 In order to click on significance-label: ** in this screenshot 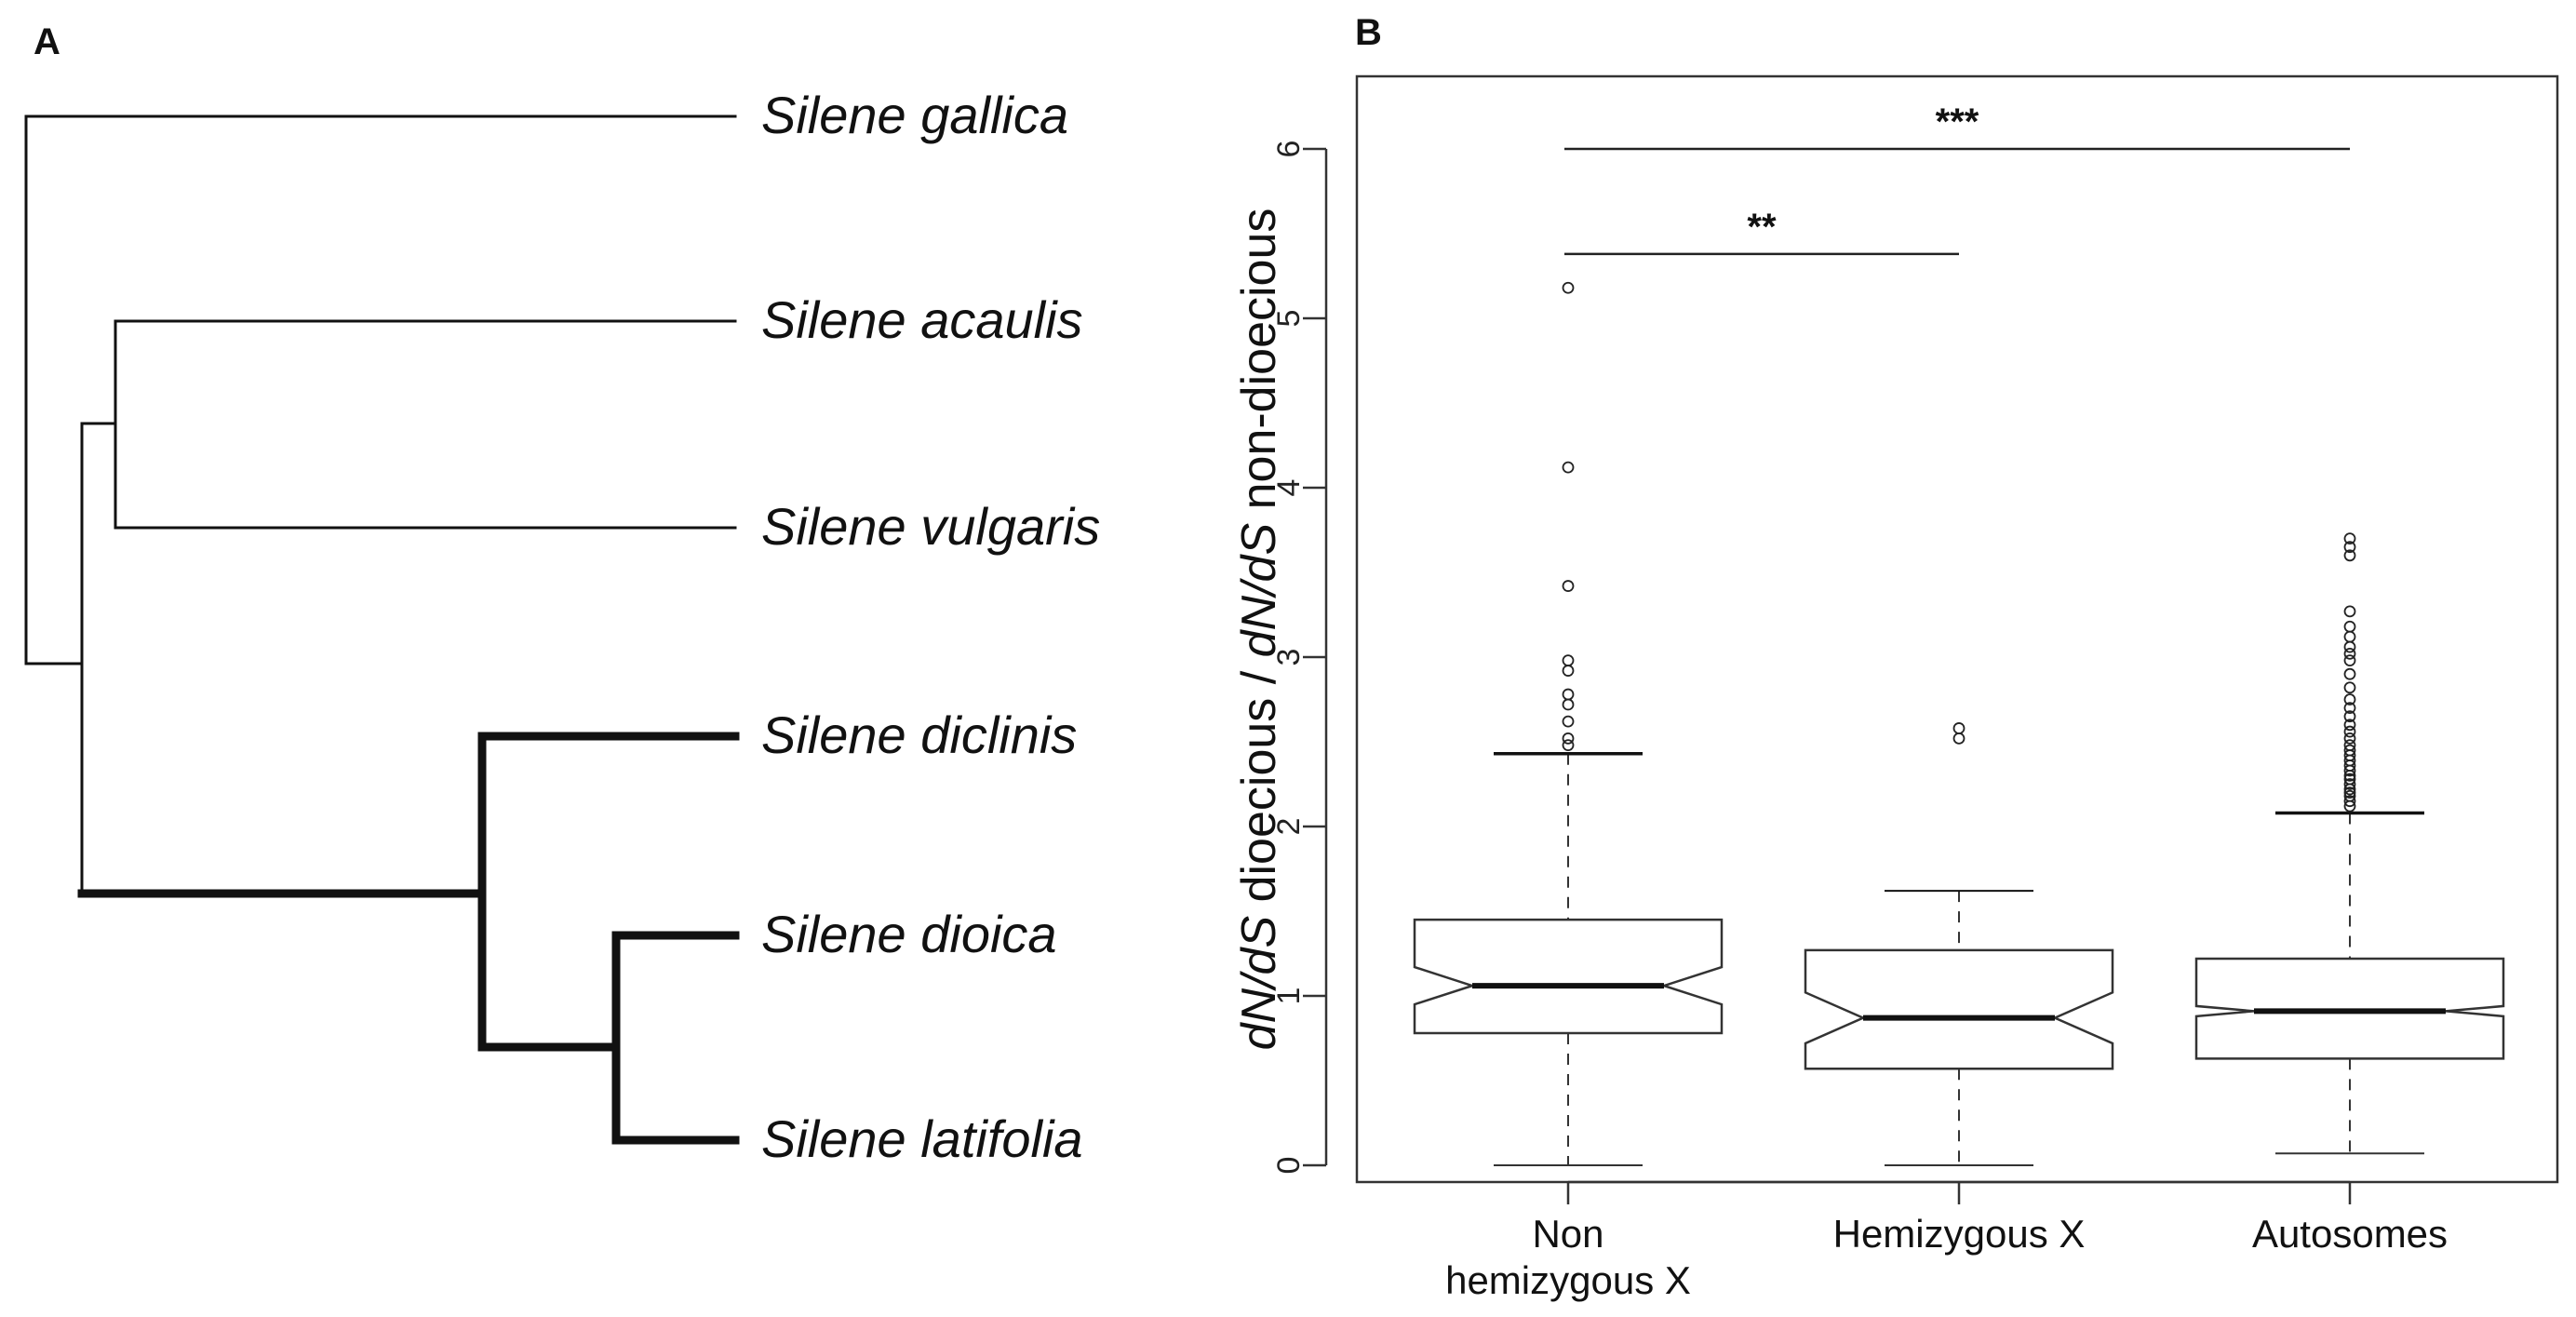, I will do `click(1762, 227)`.